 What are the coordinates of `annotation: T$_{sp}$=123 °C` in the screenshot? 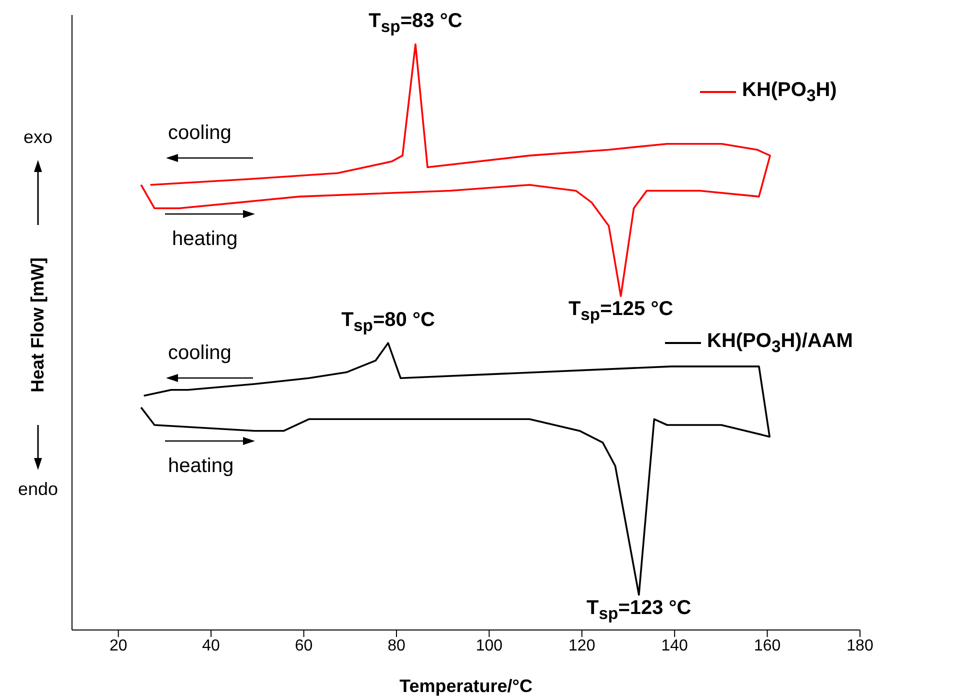 It's located at (639, 610).